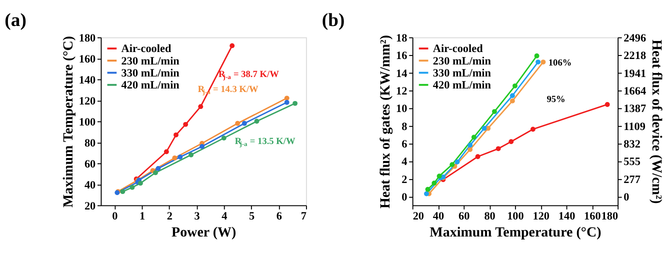 The height and width of the screenshot is (261, 668). I want to click on x-axis-title: Power (W), so click(204, 232).